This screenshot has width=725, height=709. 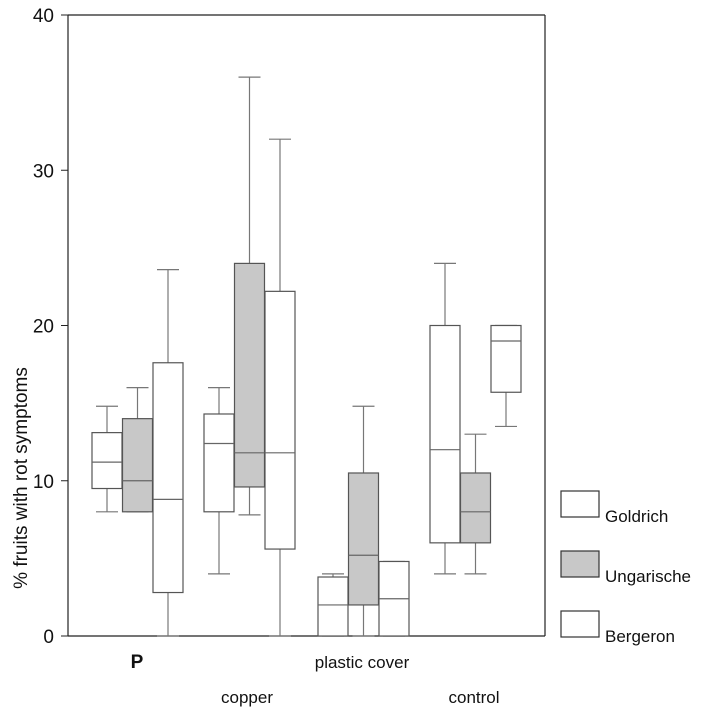 I want to click on box-goldrich-copper, so click(x=219, y=481).